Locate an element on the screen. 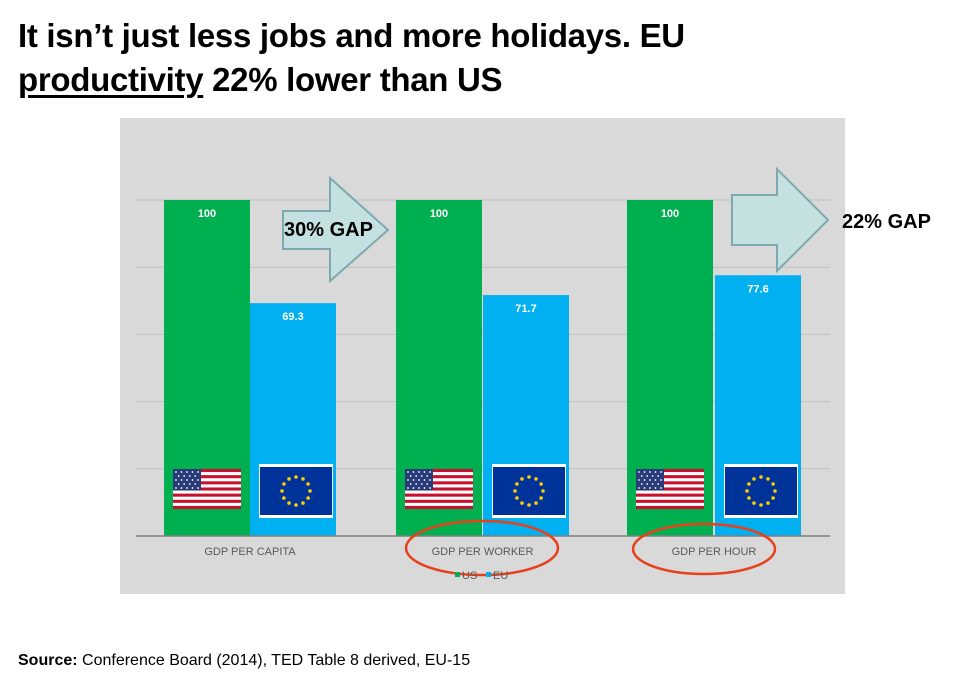  highlight-ellipse-worker is located at coordinates (482, 548).